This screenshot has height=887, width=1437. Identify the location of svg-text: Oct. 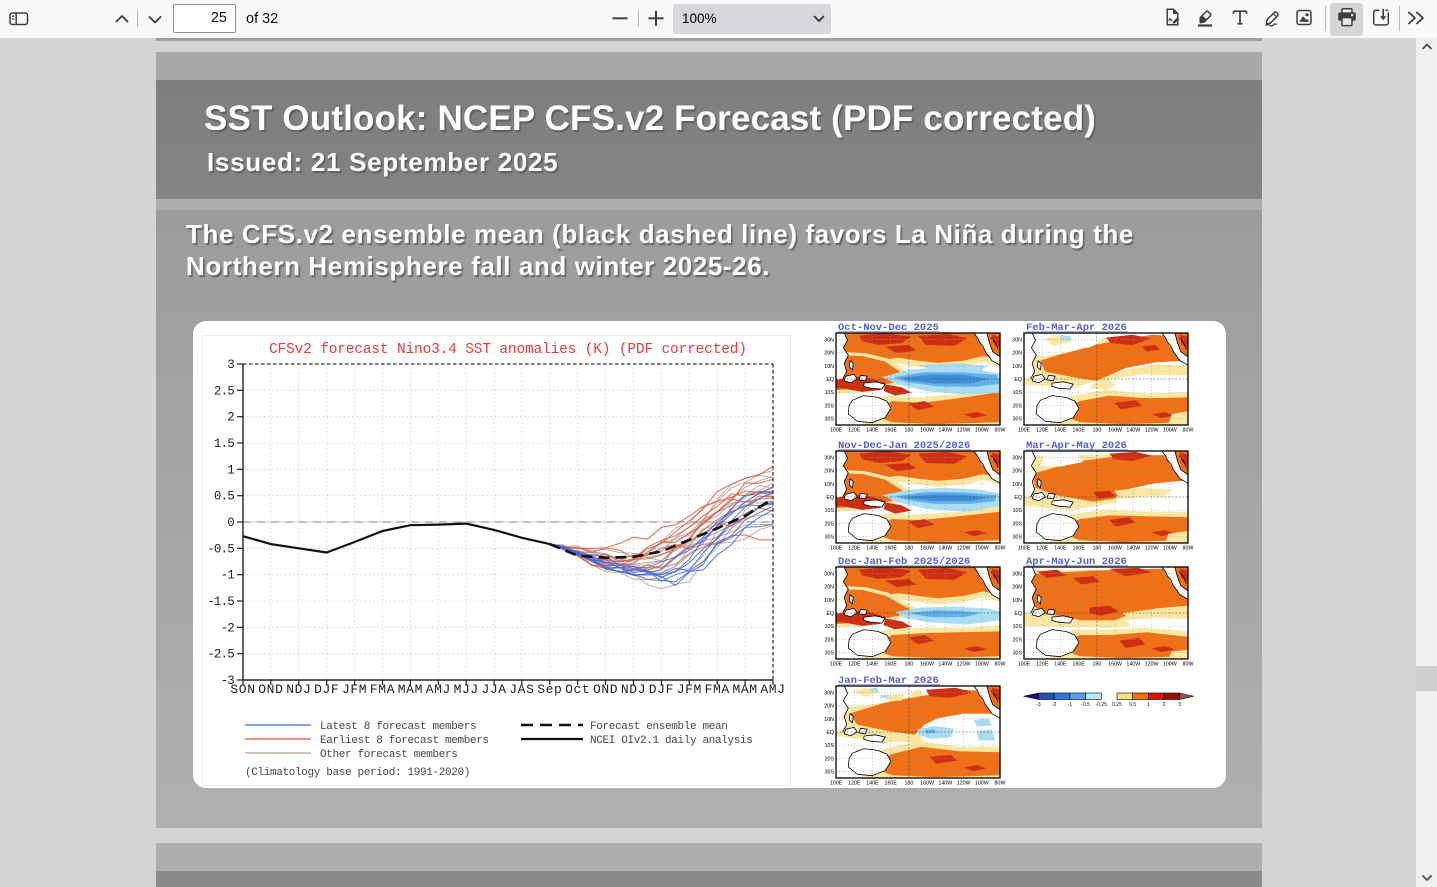
(577, 689).